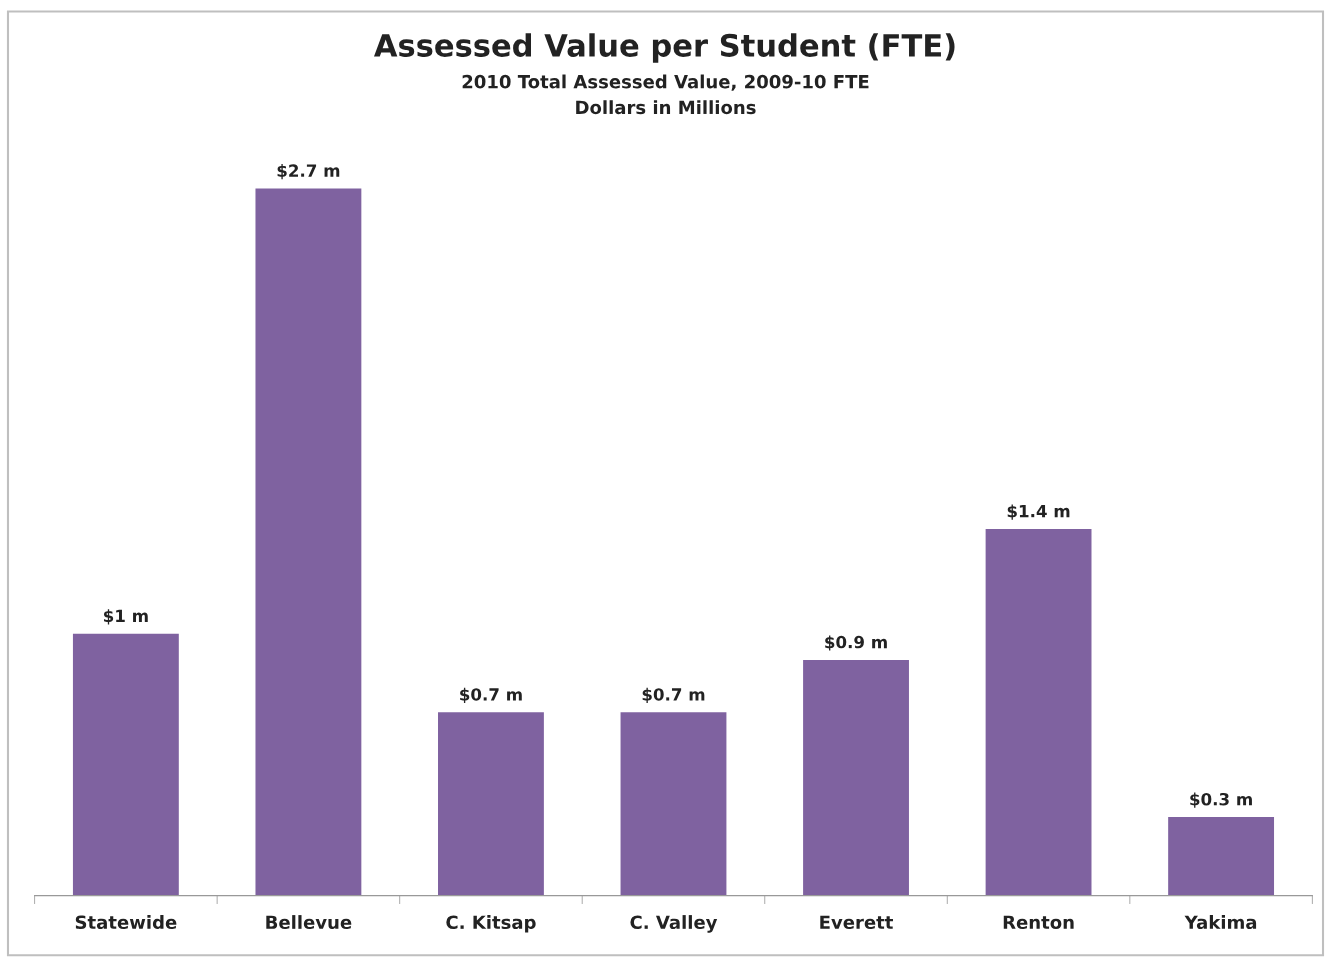 Image resolution: width=1331 pixels, height=961 pixels. What do you see at coordinates (664, 48) in the screenshot?
I see `chart-title: Assessed Value per Student (FTE)` at bounding box center [664, 48].